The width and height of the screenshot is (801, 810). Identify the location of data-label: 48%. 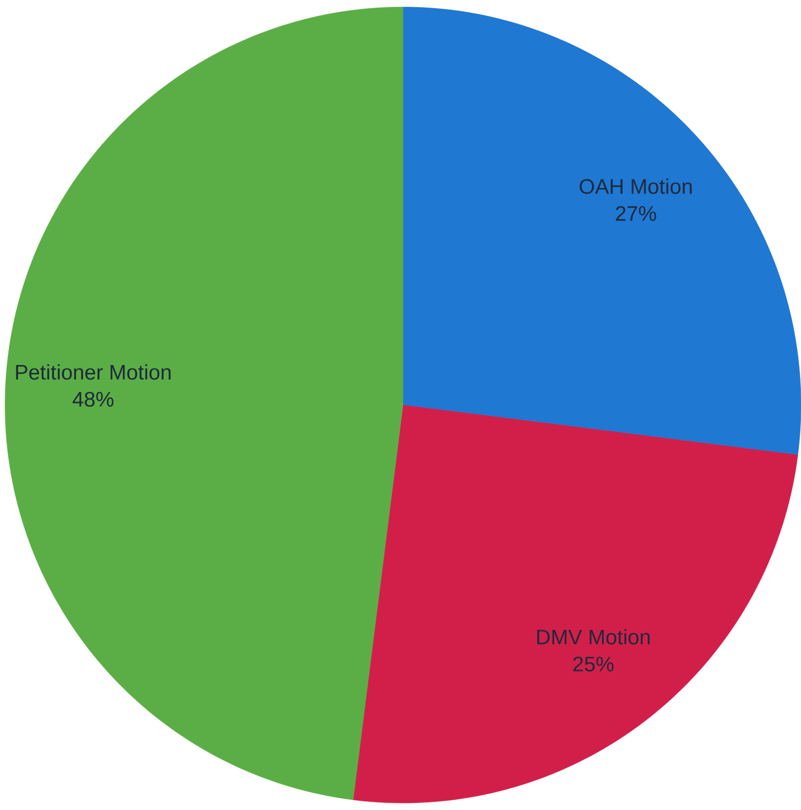
(93, 399).